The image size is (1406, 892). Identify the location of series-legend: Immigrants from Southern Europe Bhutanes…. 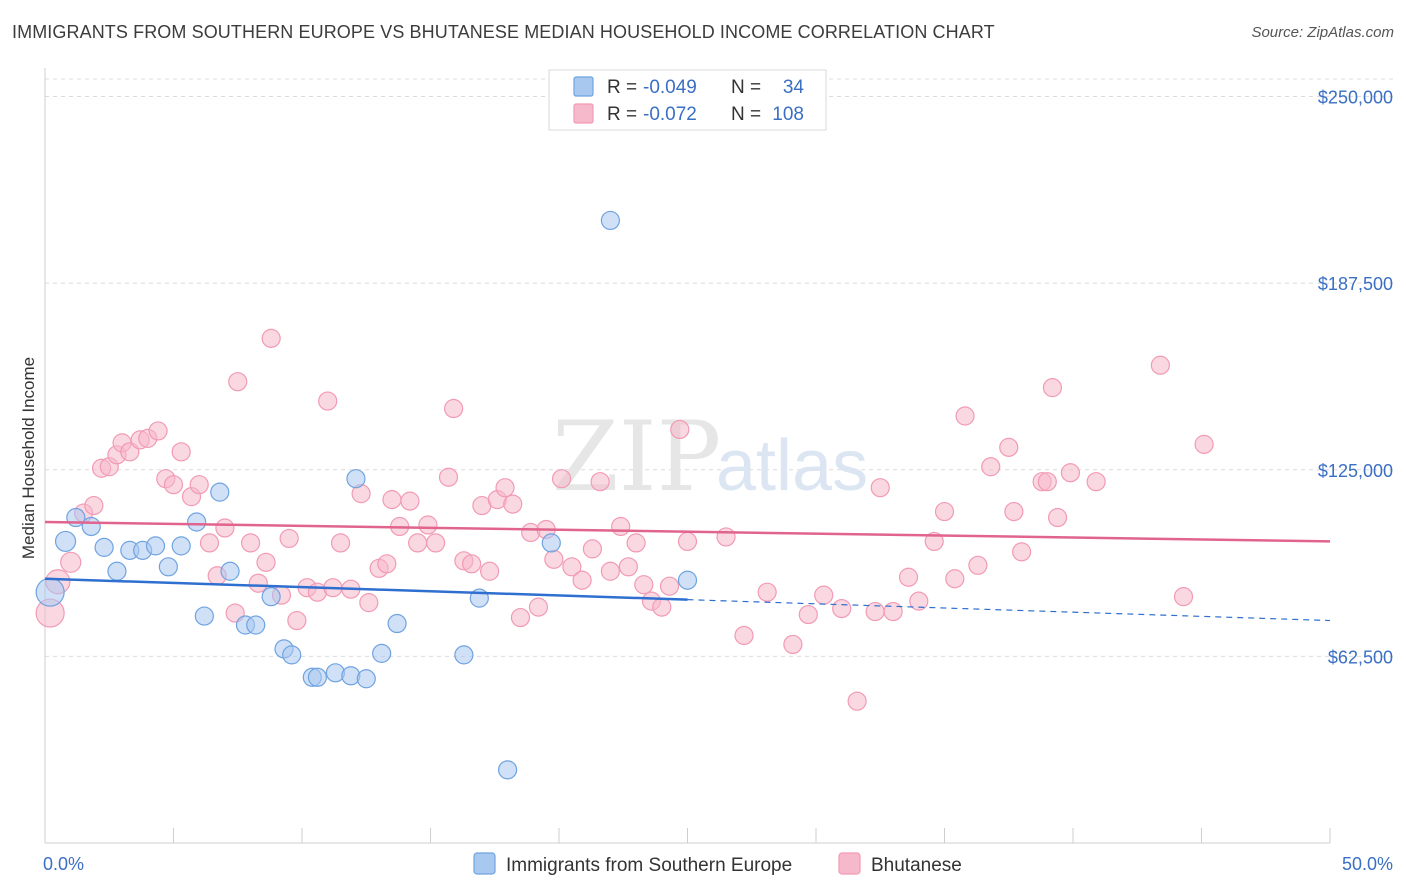
(717, 864).